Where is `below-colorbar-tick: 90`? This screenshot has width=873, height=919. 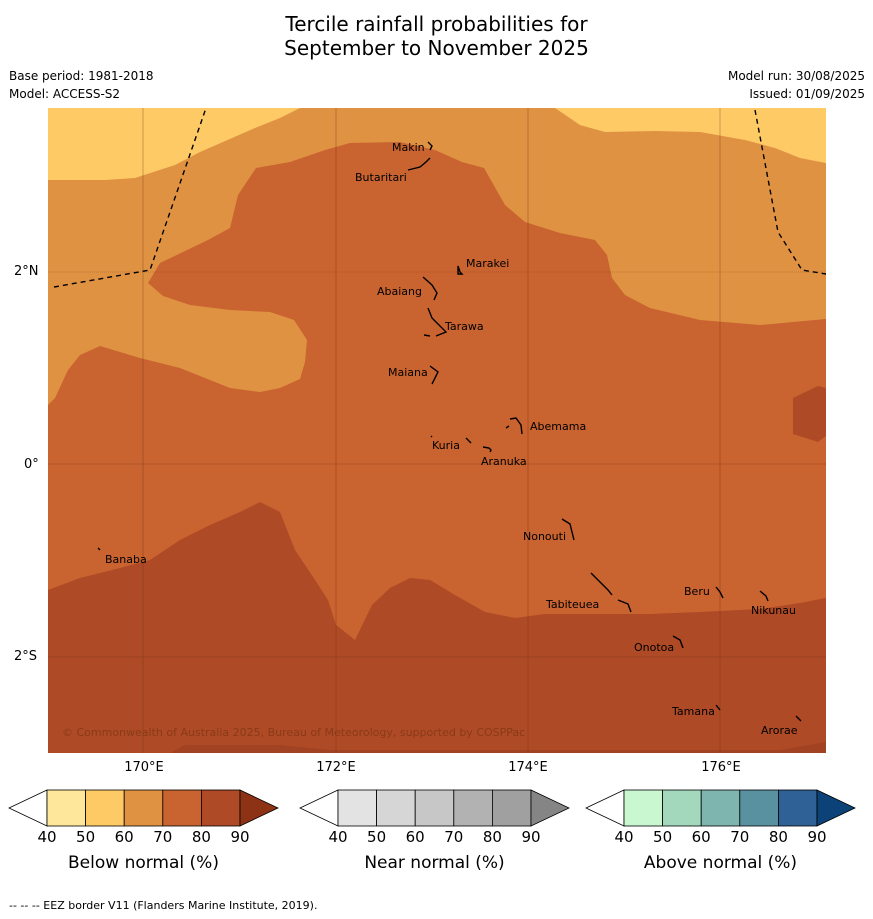
below-colorbar-tick: 90 is located at coordinates (240, 837).